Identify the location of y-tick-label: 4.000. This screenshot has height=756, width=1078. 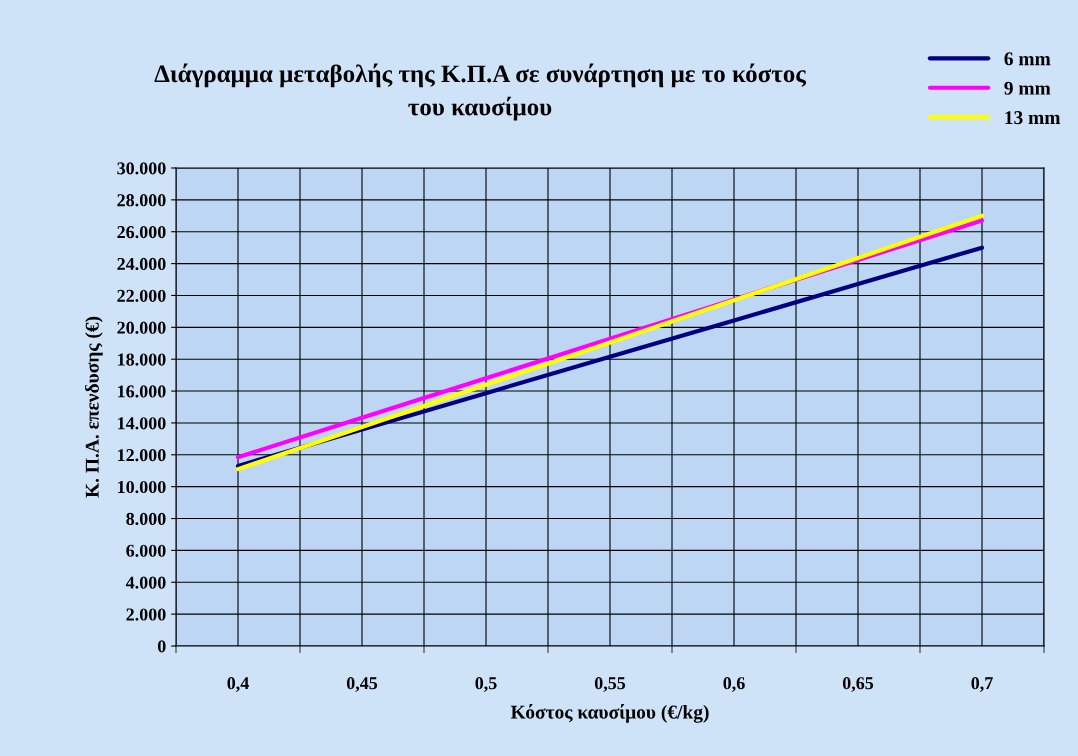
(145, 582).